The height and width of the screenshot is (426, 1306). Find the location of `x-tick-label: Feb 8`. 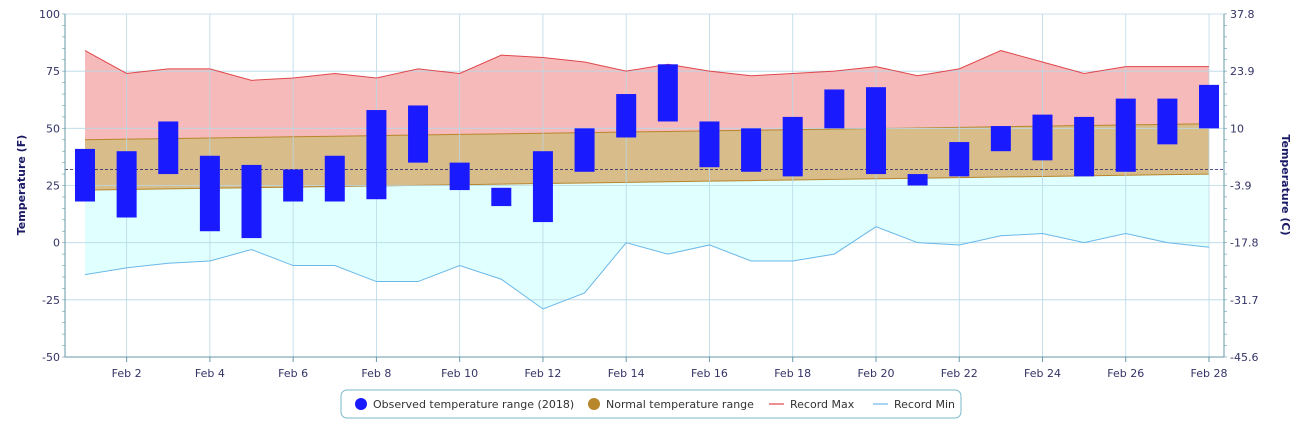

x-tick-label: Feb 8 is located at coordinates (376, 373).